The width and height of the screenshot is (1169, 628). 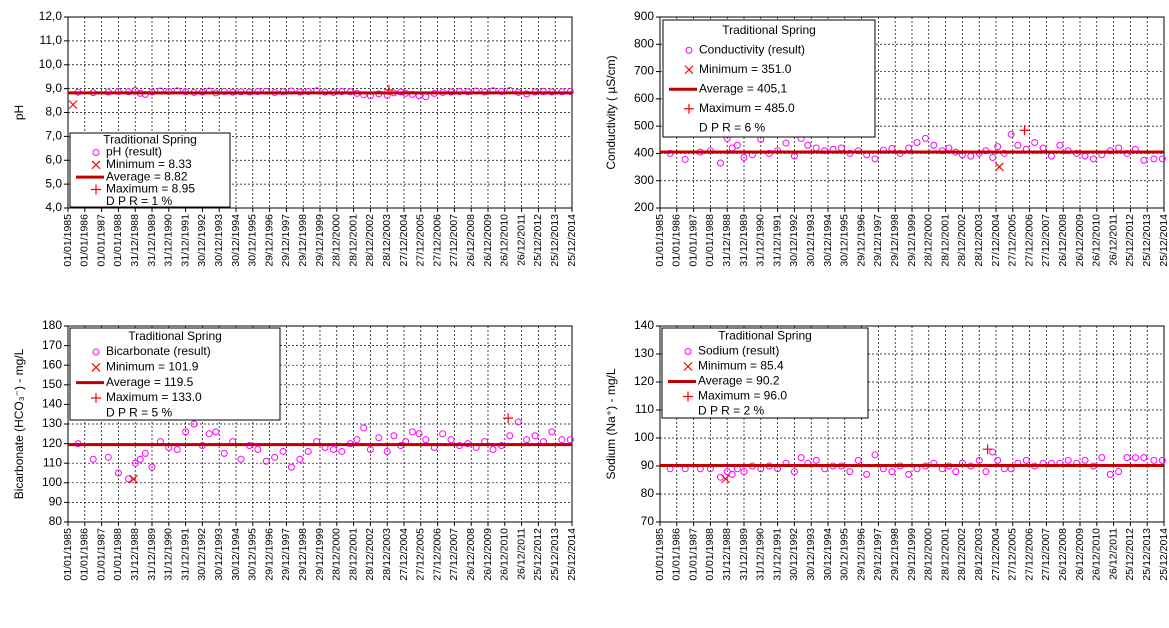 What do you see at coordinates (744, 240) in the screenshot?
I see `x-tick-label: 31/12/1989` at bounding box center [744, 240].